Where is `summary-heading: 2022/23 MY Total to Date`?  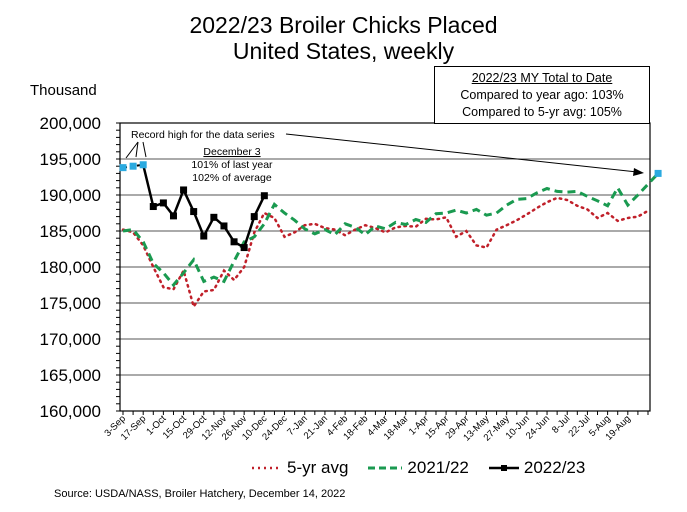
summary-heading: 2022/23 MY Total to Date is located at coordinates (542, 78).